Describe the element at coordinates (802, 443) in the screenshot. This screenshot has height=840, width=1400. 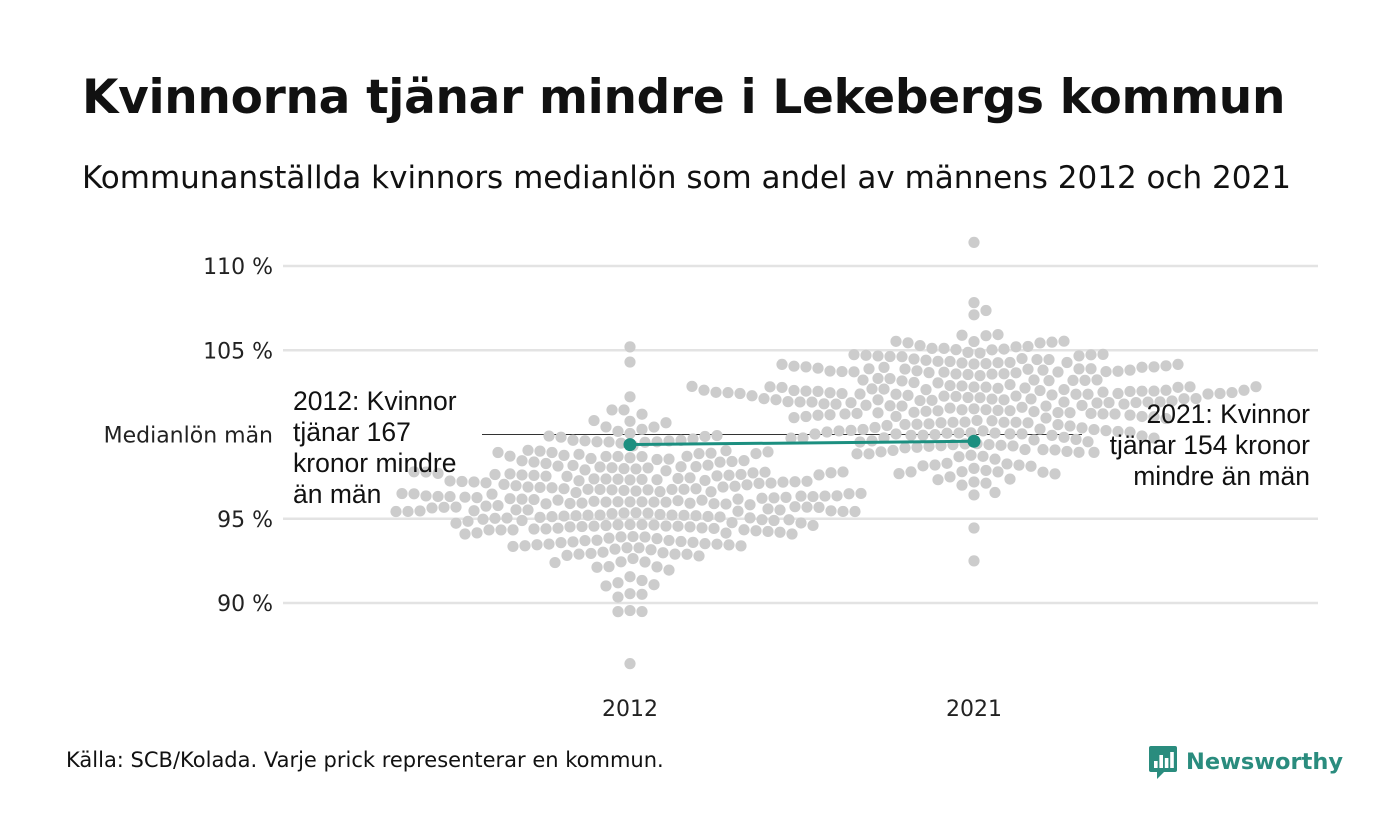
I see `highlight-line` at that location.